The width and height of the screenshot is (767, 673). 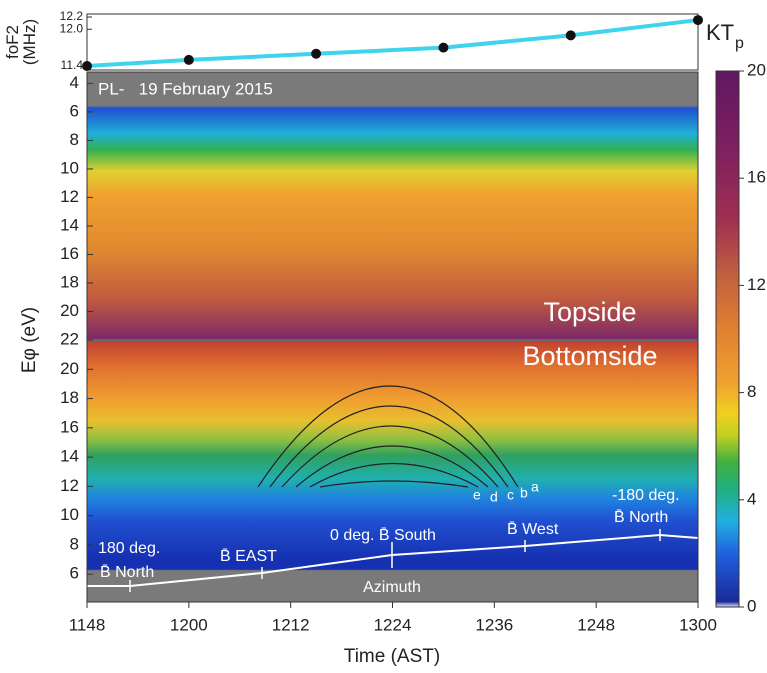 I want to click on x-tick-label: 1148, so click(x=87, y=624).